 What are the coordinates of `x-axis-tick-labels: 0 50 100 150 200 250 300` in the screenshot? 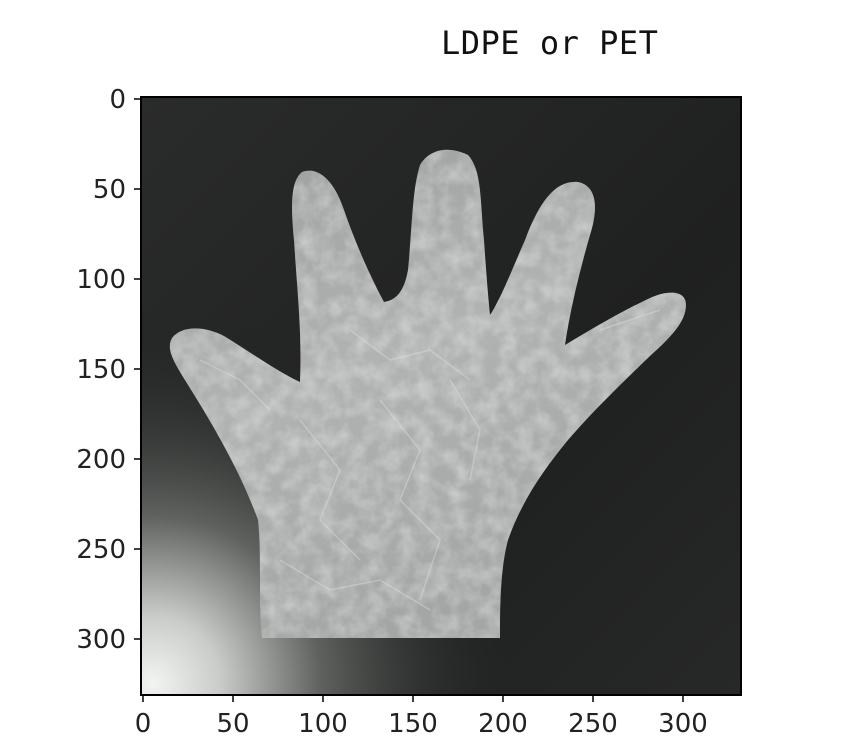 It's located at (421, 724).